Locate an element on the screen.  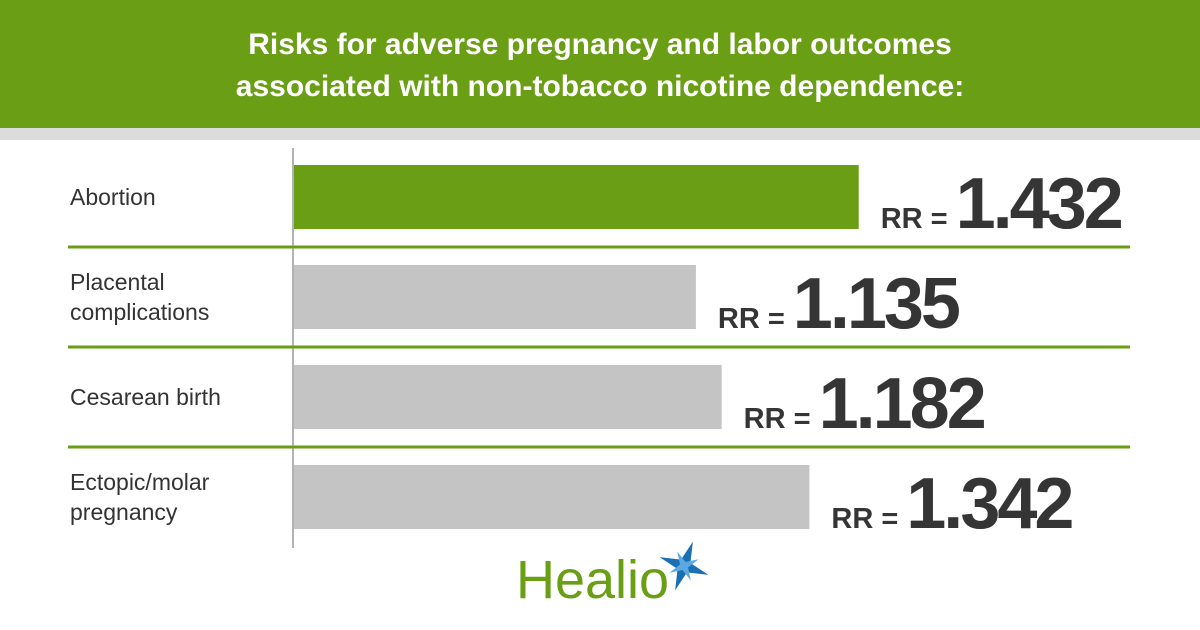
value-label: RR = 1.342 is located at coordinates (951, 504).